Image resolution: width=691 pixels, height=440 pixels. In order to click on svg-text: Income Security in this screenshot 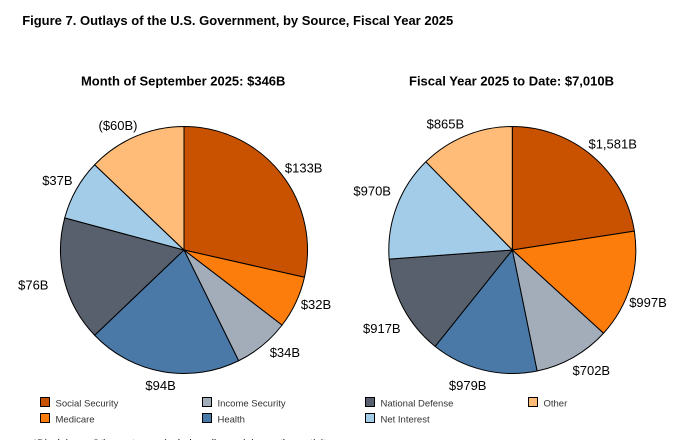, I will do `click(252, 403)`.